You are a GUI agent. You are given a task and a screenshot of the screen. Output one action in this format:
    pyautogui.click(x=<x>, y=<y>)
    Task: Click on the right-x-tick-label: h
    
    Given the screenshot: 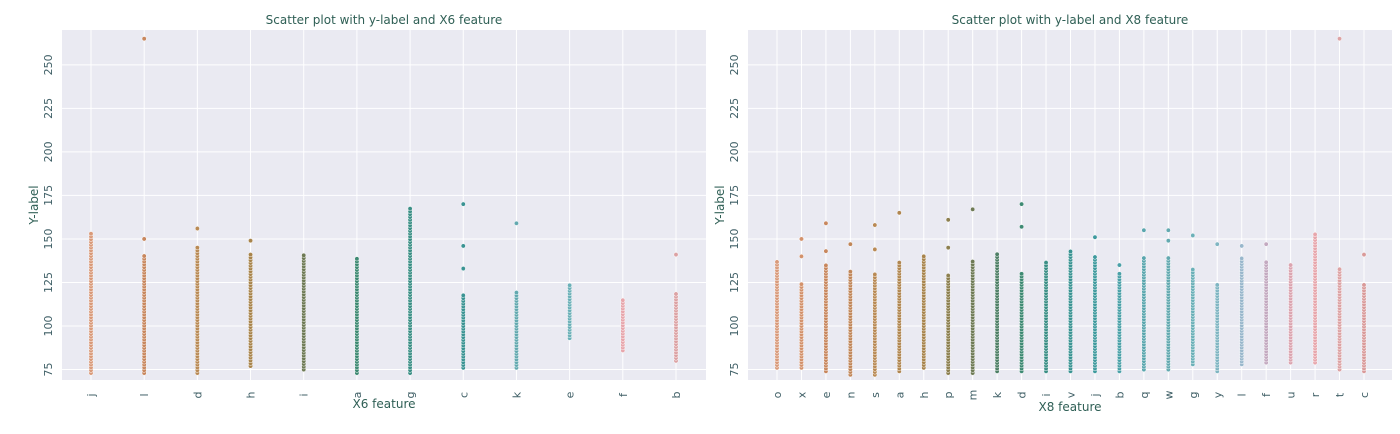 What is the action you would take?
    pyautogui.click(x=924, y=394)
    